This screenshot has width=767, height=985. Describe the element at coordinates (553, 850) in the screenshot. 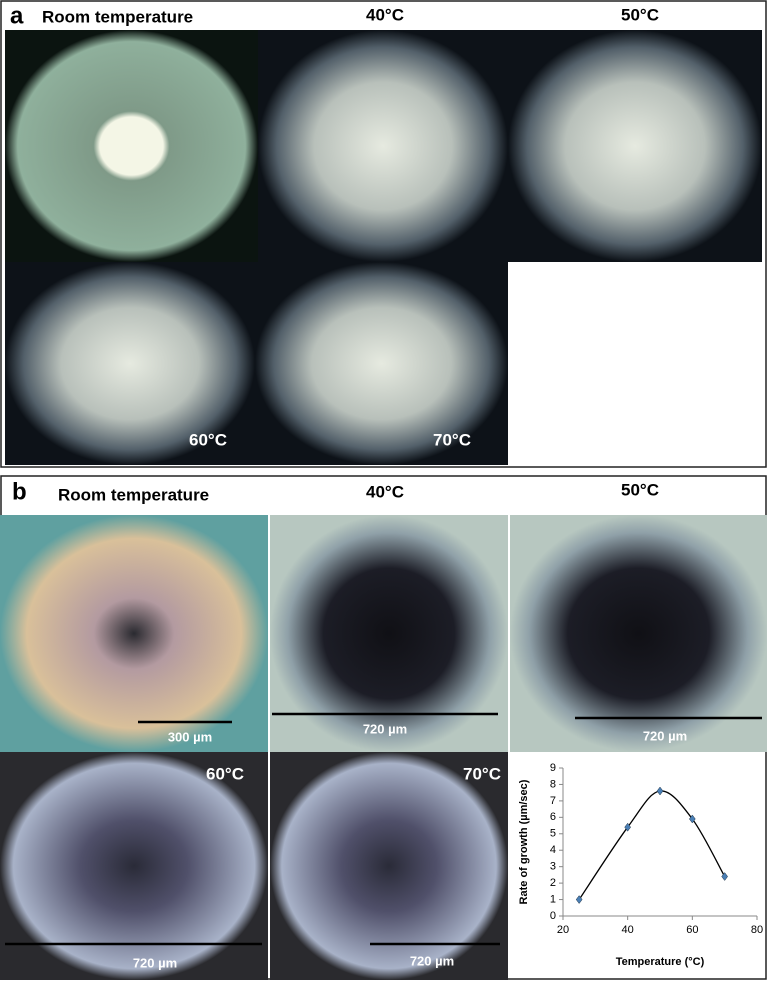

I see `y-tick-label: 4` at that location.